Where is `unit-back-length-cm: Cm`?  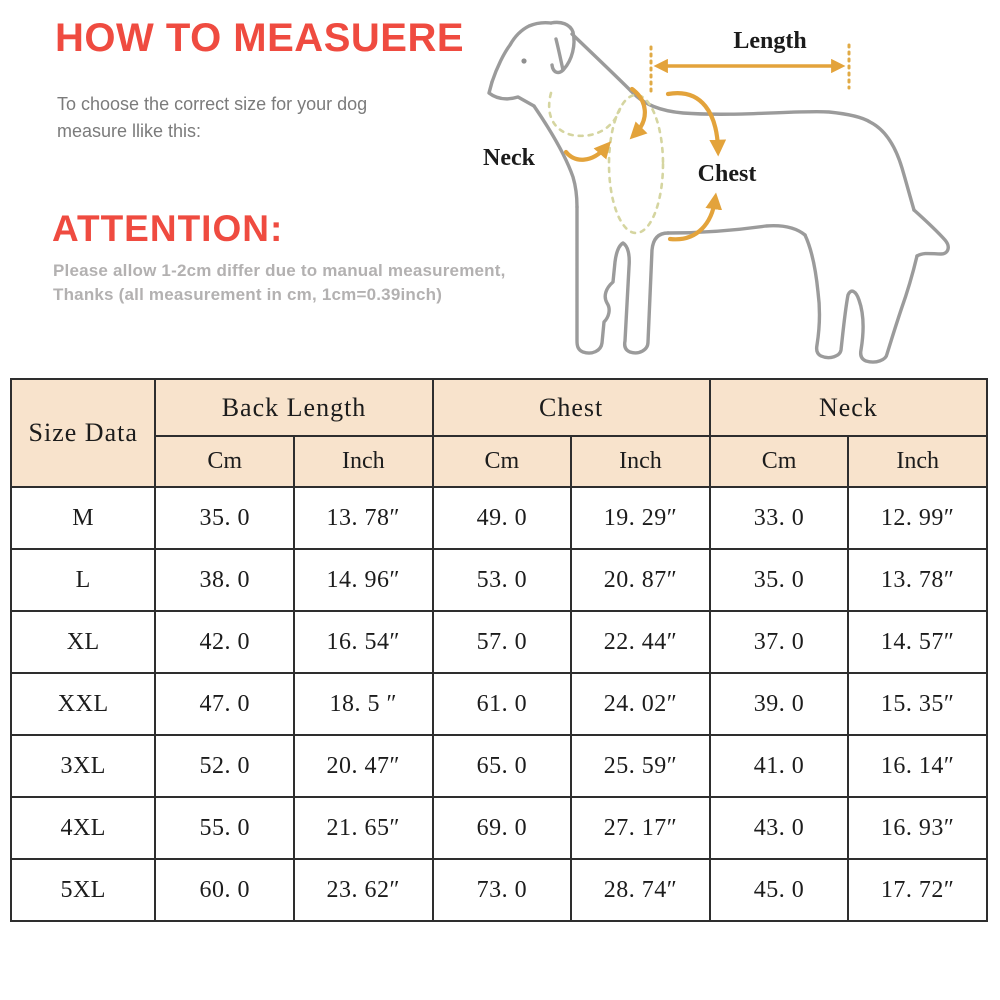 unit-back-length-cm: Cm is located at coordinates (225, 461).